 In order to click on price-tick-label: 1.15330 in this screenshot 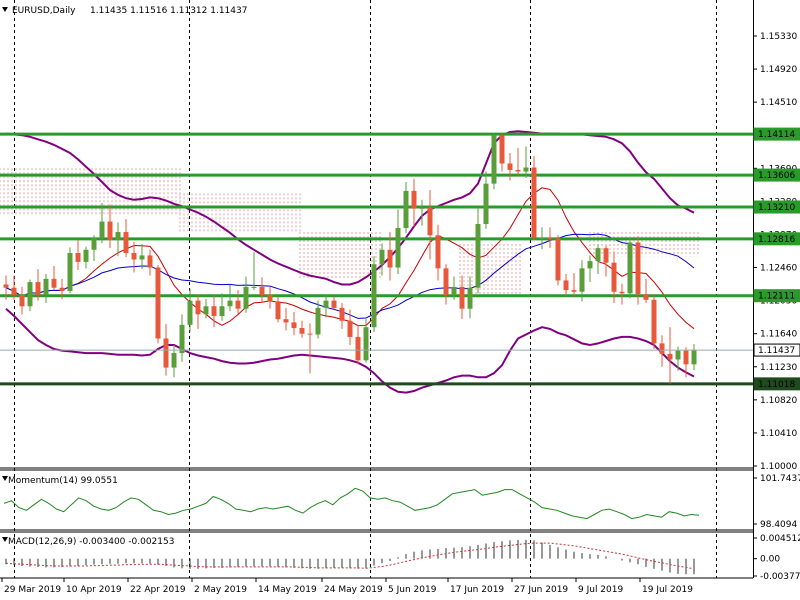, I will do `click(778, 37)`.